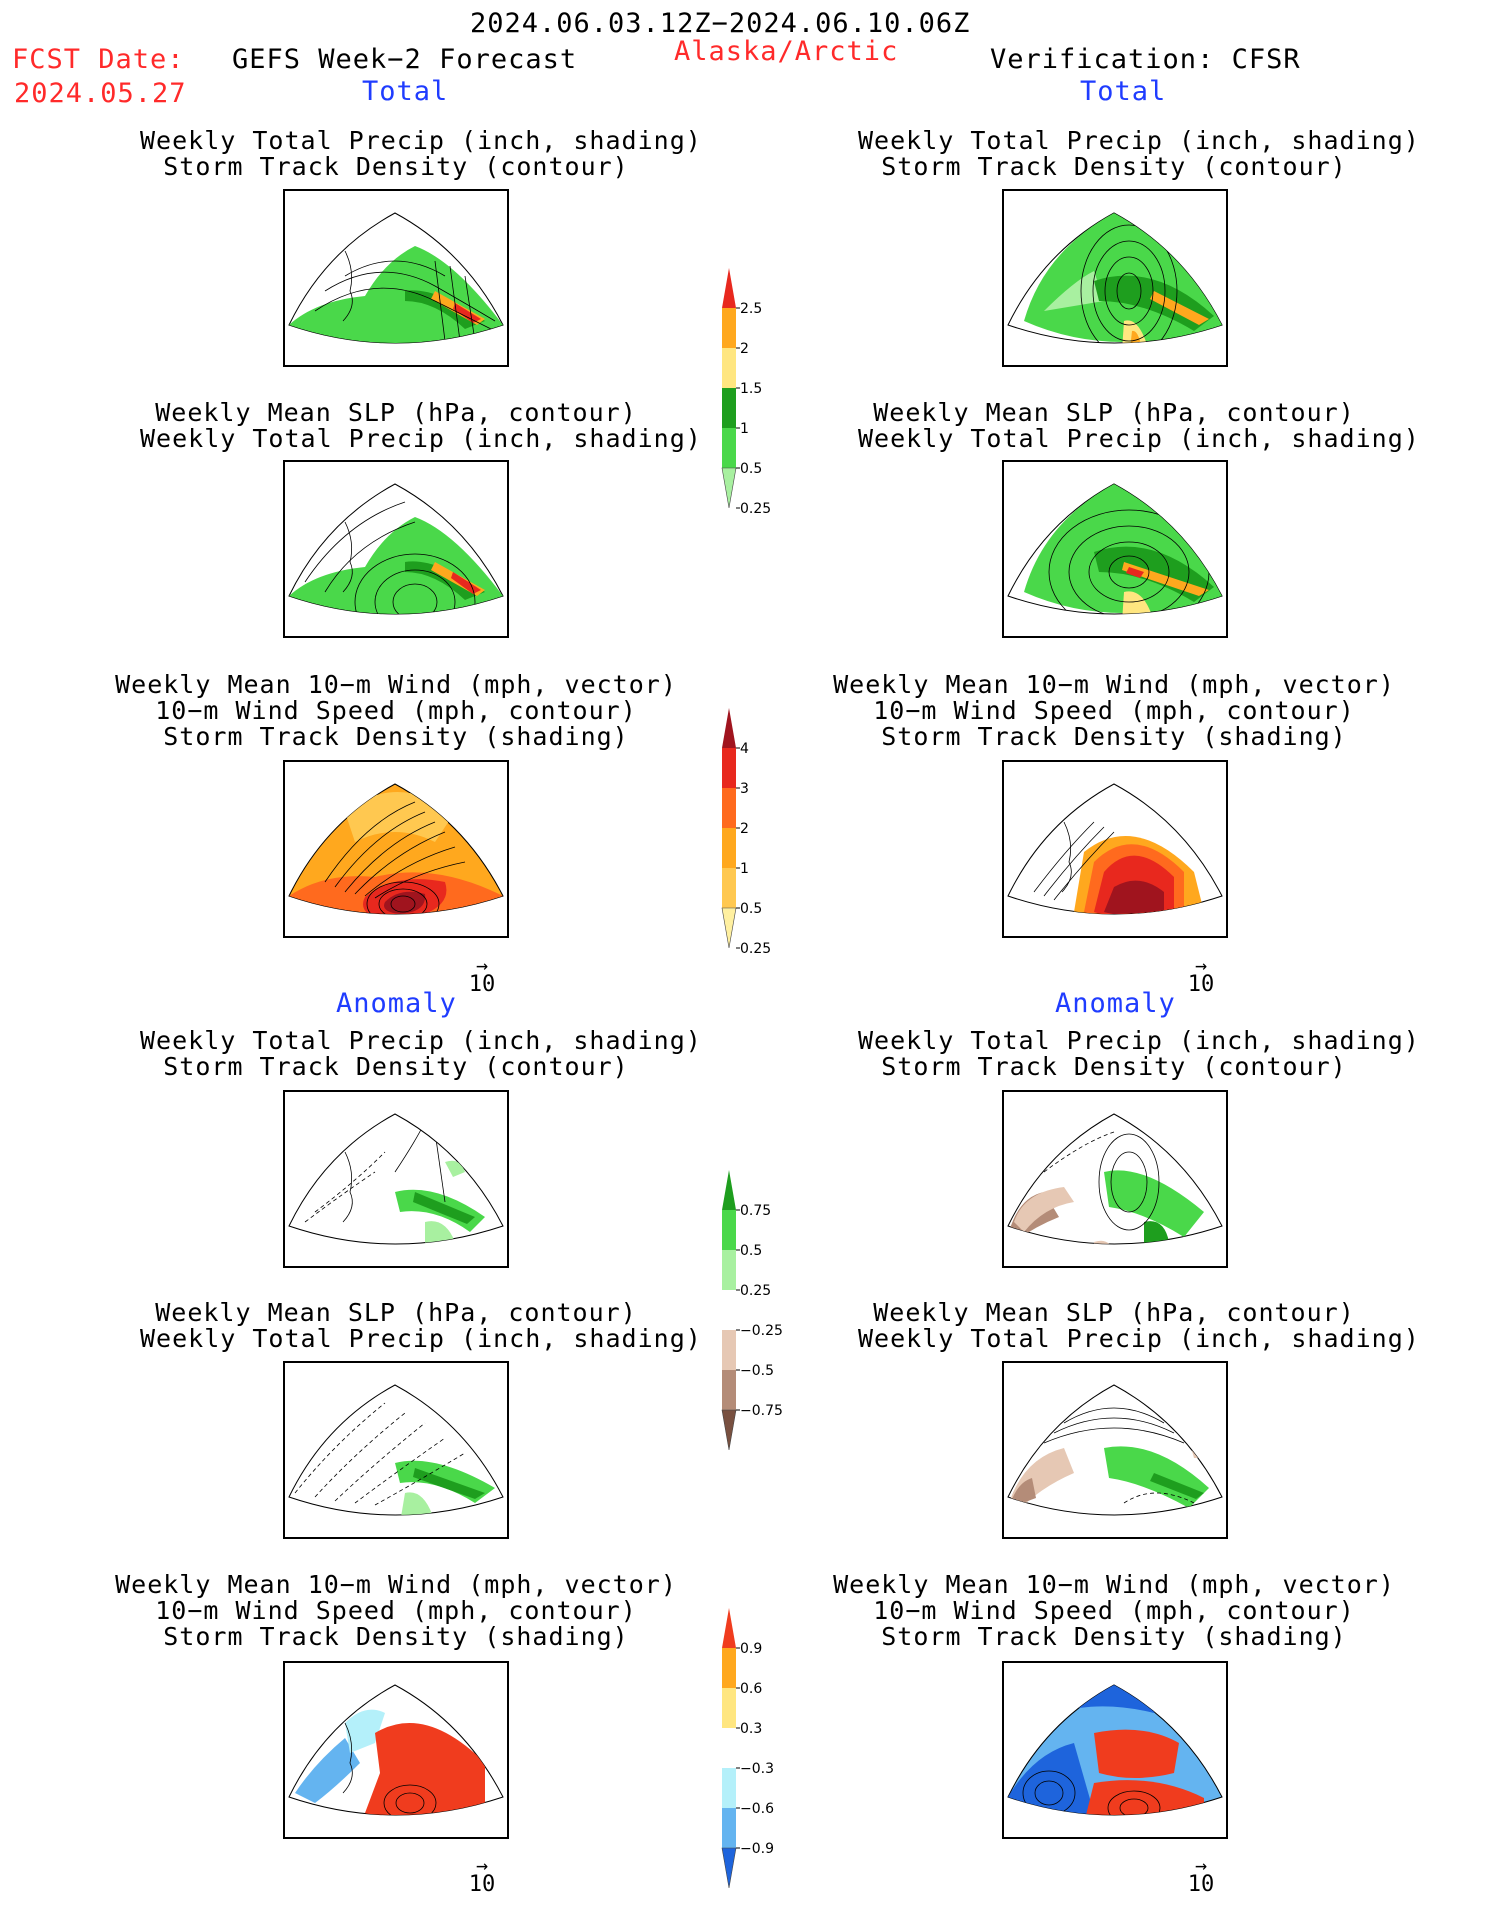  What do you see at coordinates (744, 749) in the screenshot?
I see `colorbar-label: 4` at bounding box center [744, 749].